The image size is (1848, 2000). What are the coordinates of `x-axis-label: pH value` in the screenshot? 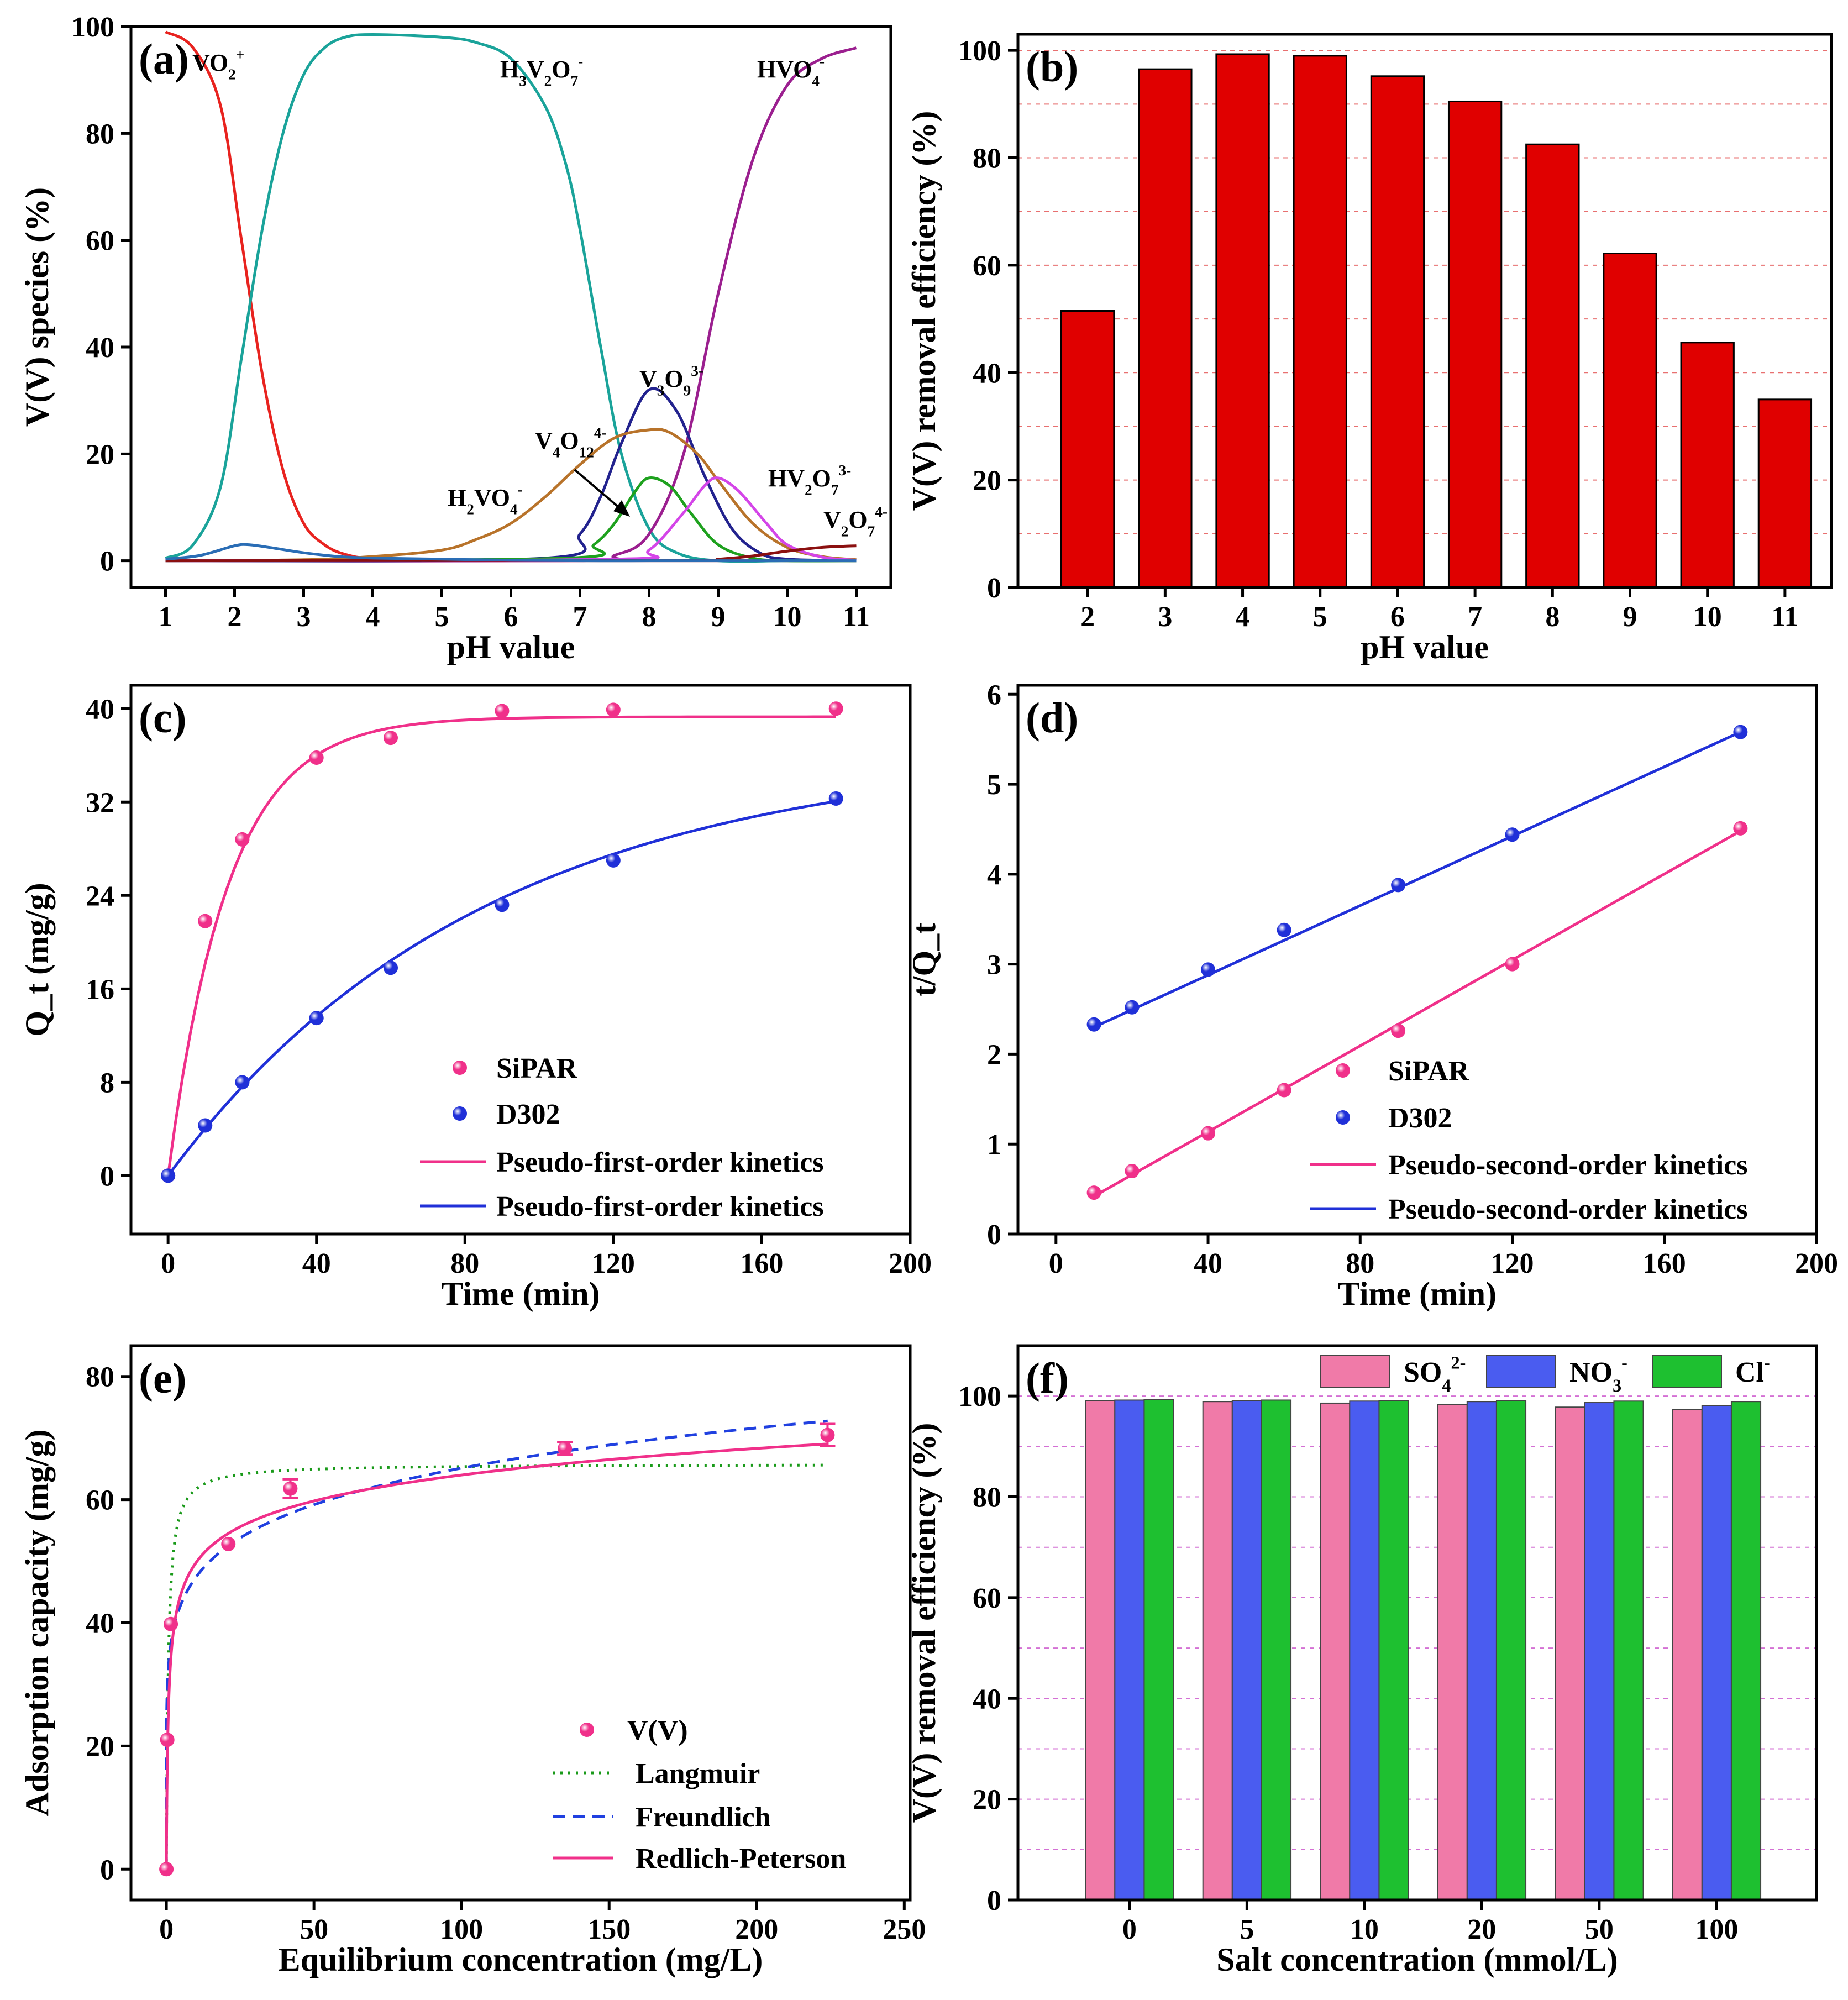 It's located at (511, 647).